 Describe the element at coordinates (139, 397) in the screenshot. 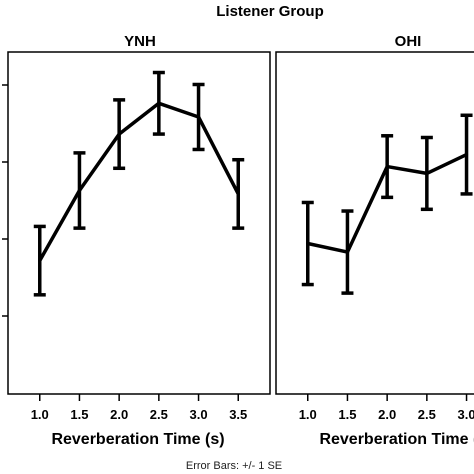

I see `x-axis-ticks-ynh` at that location.